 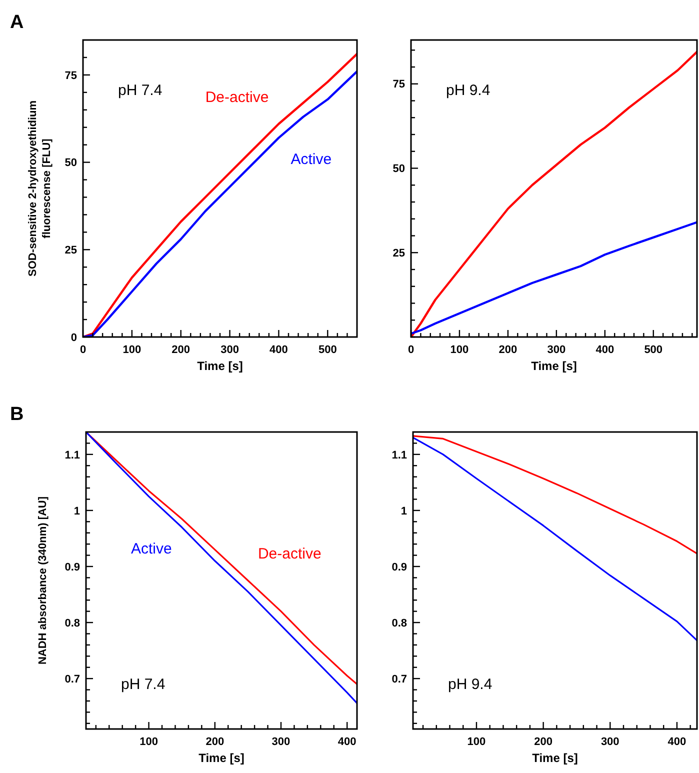 I want to click on text: A, so click(x=17, y=22).